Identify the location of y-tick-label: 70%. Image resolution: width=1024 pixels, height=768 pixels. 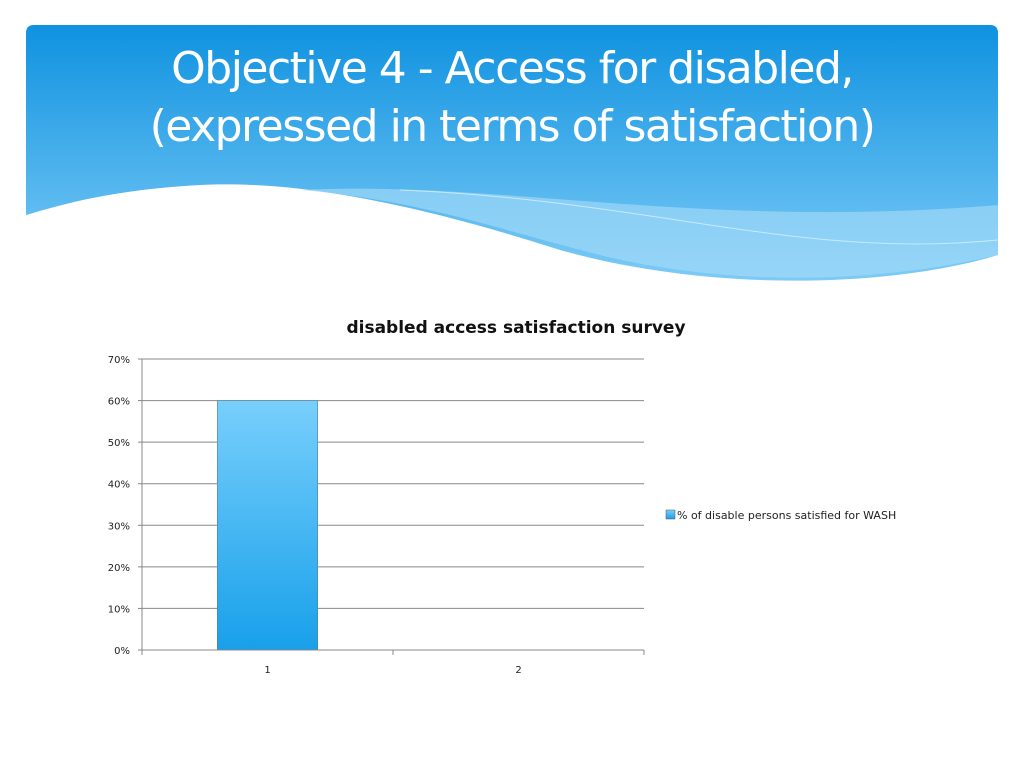
(119, 360).